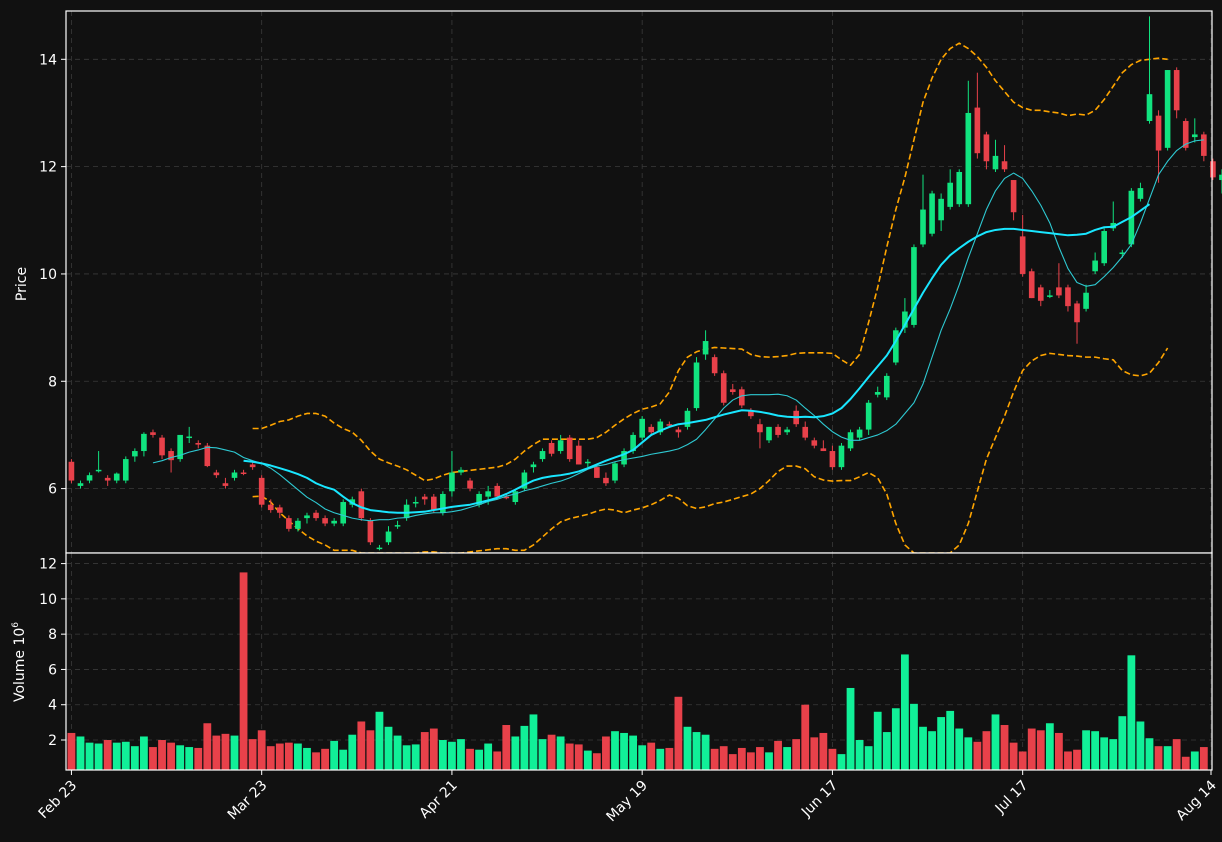 This screenshot has width=1222, height=842. I want to click on volume-y-tick-label: 12, so click(48, 565).